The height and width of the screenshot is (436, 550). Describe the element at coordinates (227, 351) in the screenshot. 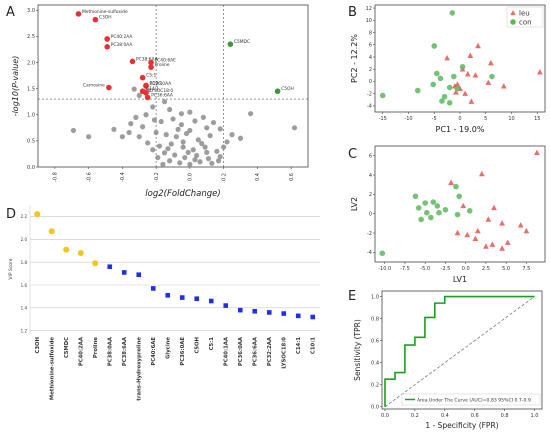

I see `category-label: PC40:1AA` at that location.